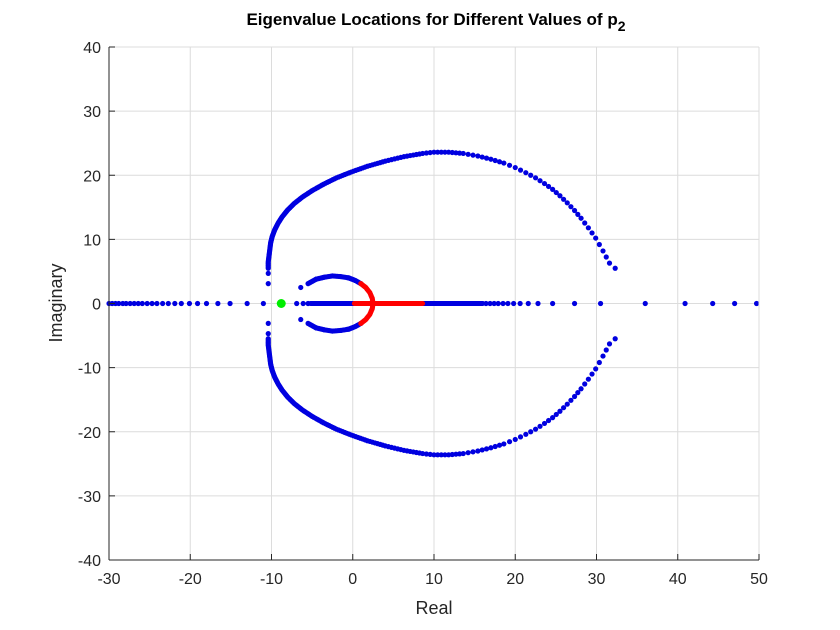  Describe the element at coordinates (96, 305) in the screenshot. I see `y-tick-label: 0` at that location.